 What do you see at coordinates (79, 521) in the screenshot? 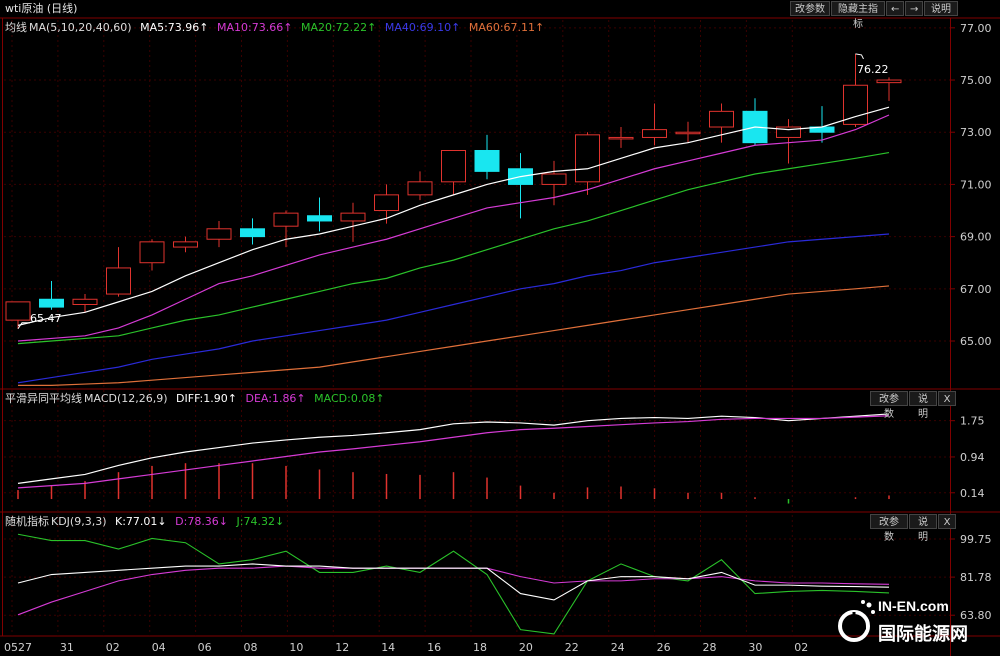
I see `kdj-header-params: KDJ(9,3,3)` at bounding box center [79, 521].